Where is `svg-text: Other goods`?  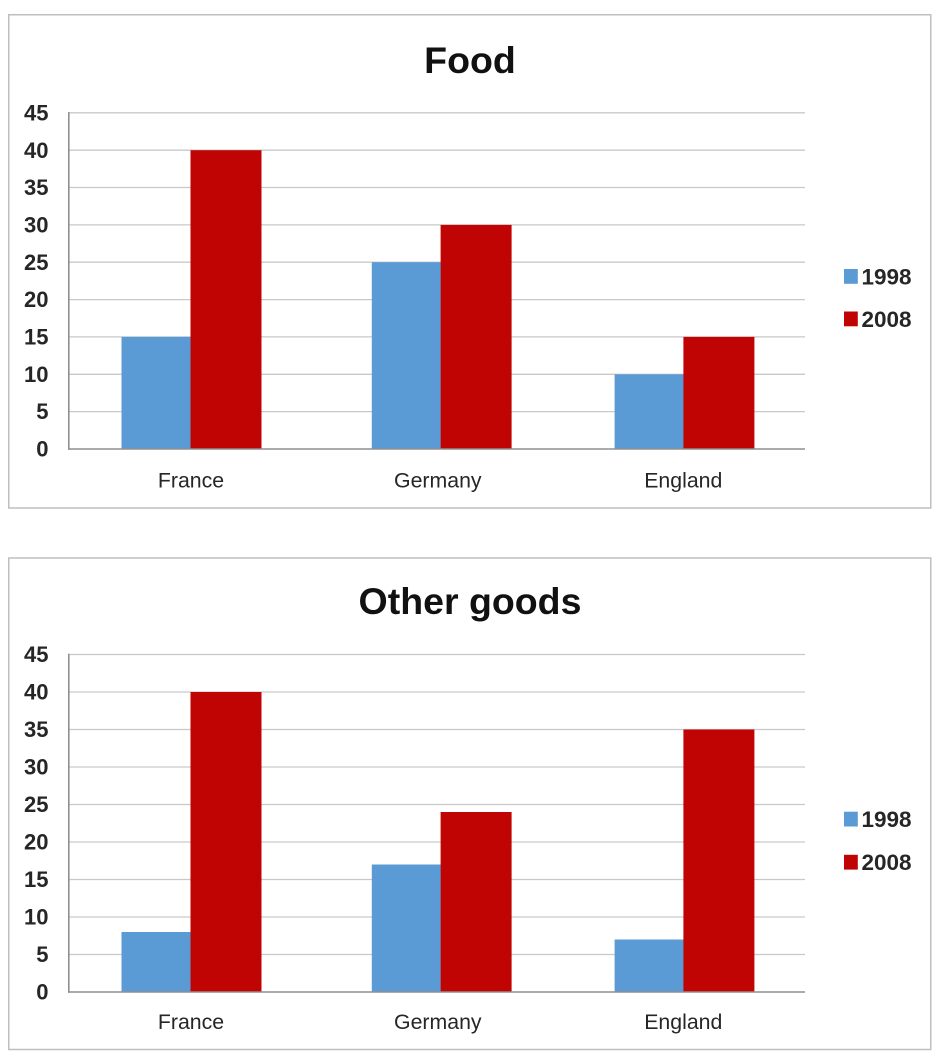
svg-text: Other goods is located at coordinates (470, 601).